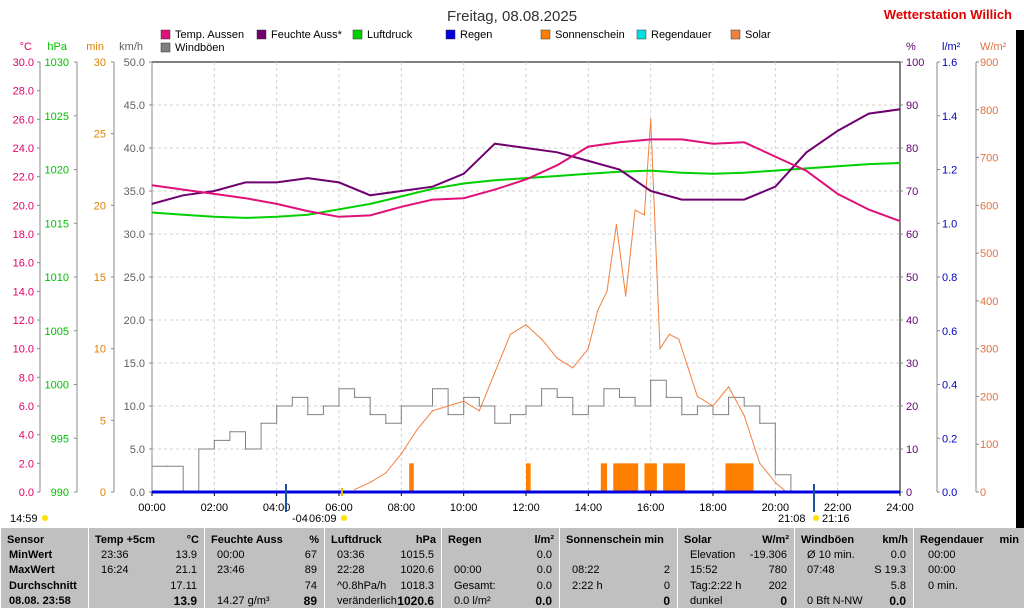 The width and height of the screenshot is (1024, 608). Describe the element at coordinates (989, 206) in the screenshot. I see `solar-tick-label: 600` at that location.